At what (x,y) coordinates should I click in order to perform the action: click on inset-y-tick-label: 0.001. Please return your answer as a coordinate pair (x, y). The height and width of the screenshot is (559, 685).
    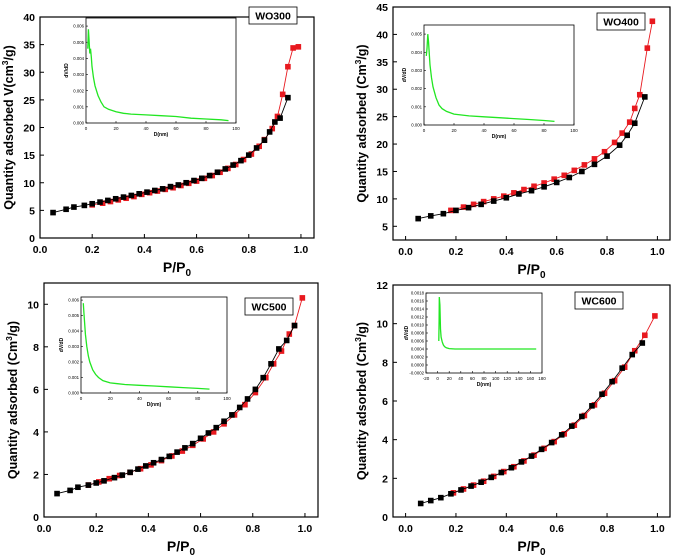
    Looking at the image, I should click on (73, 377).